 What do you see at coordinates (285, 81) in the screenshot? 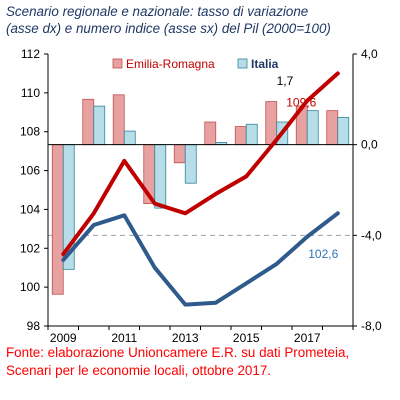
I see `annotation-italia-bar: 1,7` at bounding box center [285, 81].